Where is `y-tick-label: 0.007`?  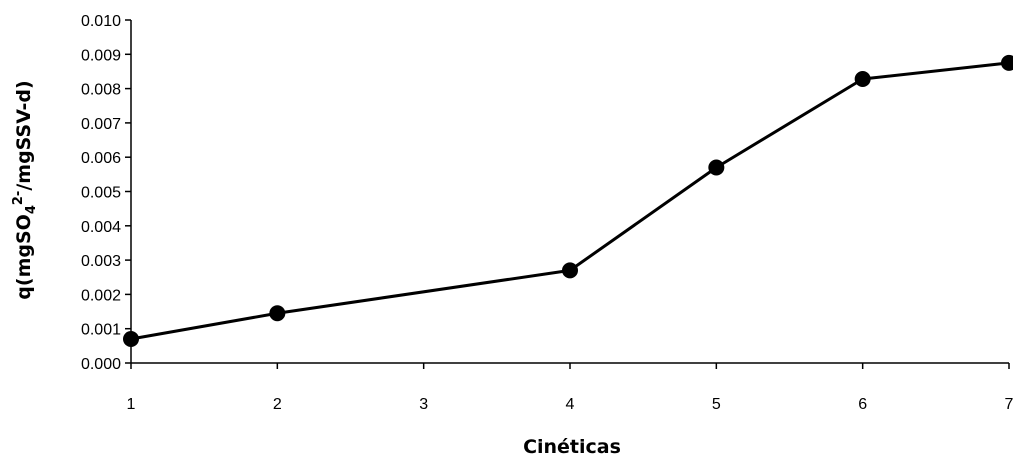
y-tick-label: 0.007 is located at coordinates (101, 124).